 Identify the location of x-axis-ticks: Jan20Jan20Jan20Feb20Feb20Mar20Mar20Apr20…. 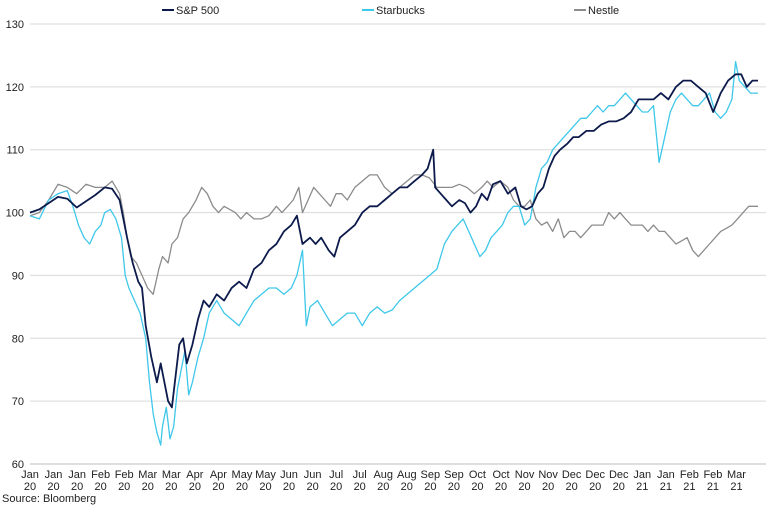
(383, 481).